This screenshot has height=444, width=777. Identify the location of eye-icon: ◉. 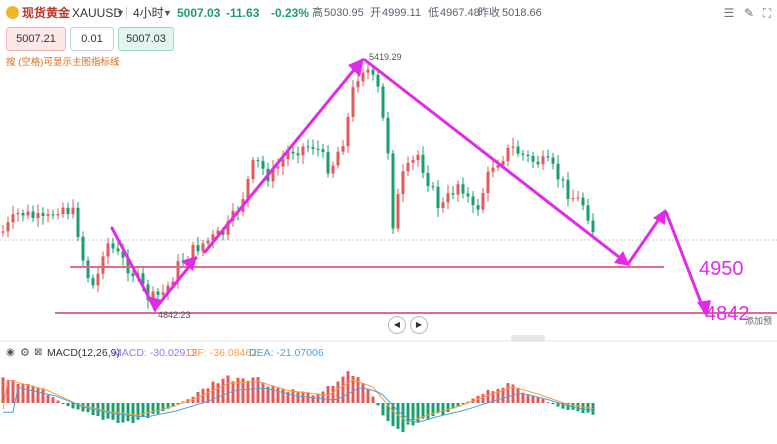
(10, 352).